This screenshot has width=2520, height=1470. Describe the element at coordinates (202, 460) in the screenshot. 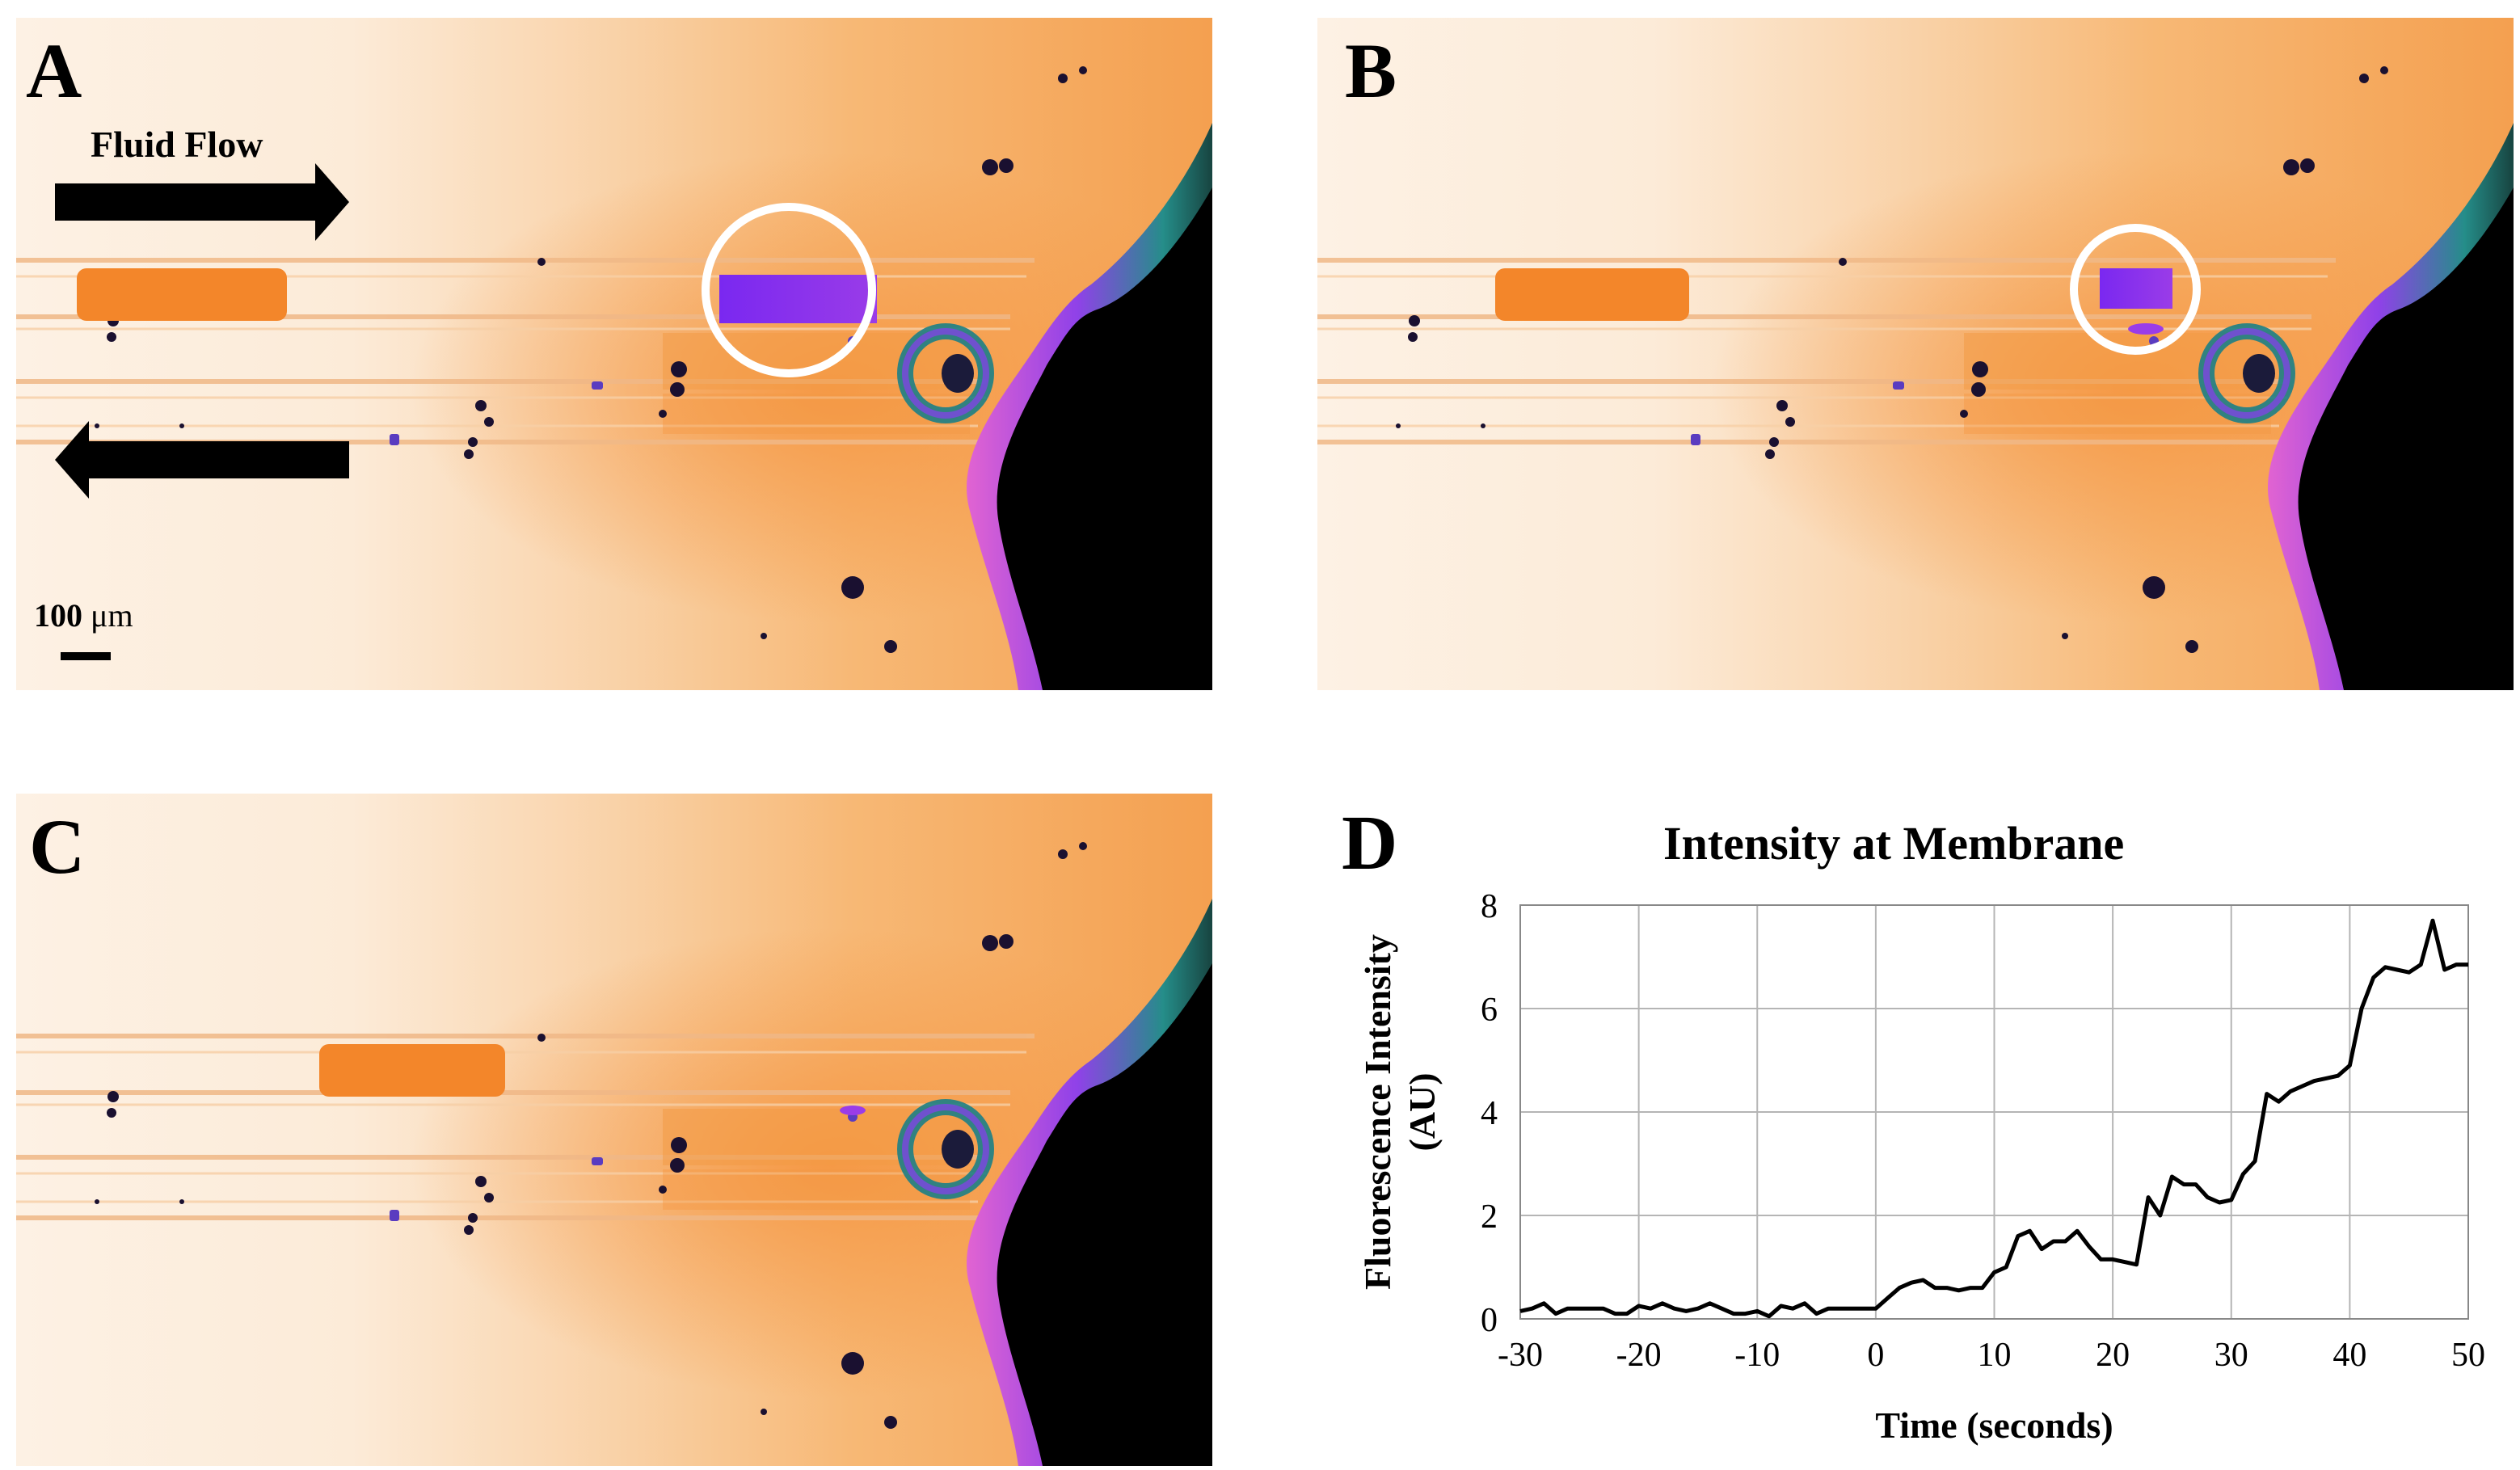

I see `arrow-left-icon` at that location.